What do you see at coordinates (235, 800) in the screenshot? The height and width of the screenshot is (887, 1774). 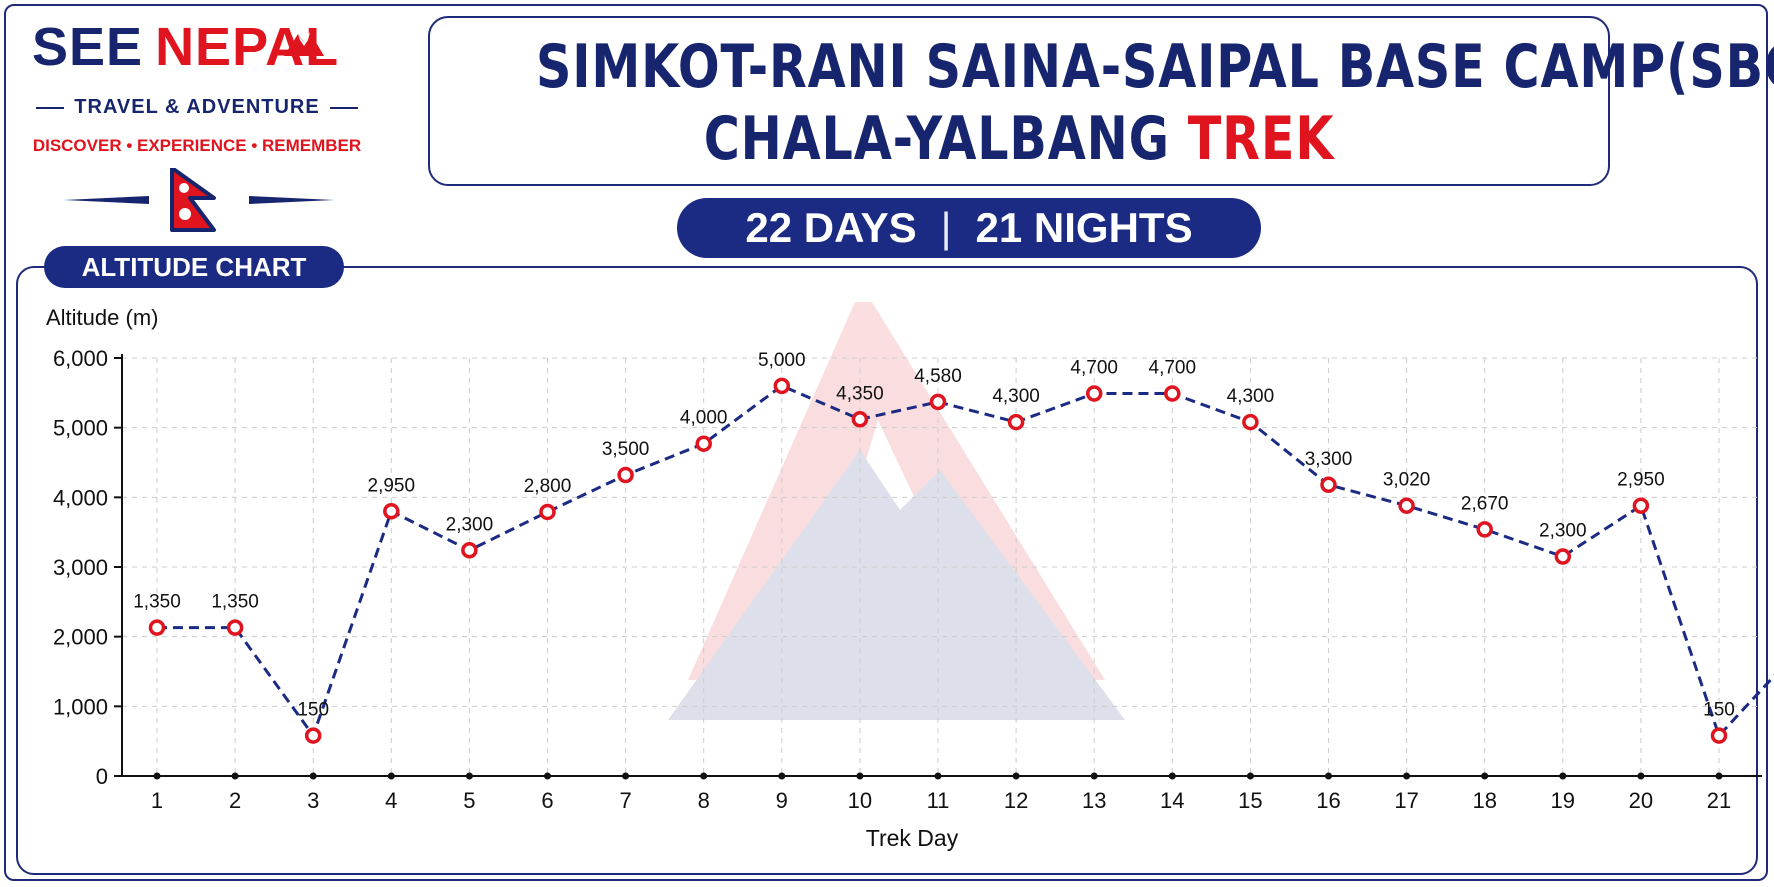 I see `x-tick-label: 2` at bounding box center [235, 800].